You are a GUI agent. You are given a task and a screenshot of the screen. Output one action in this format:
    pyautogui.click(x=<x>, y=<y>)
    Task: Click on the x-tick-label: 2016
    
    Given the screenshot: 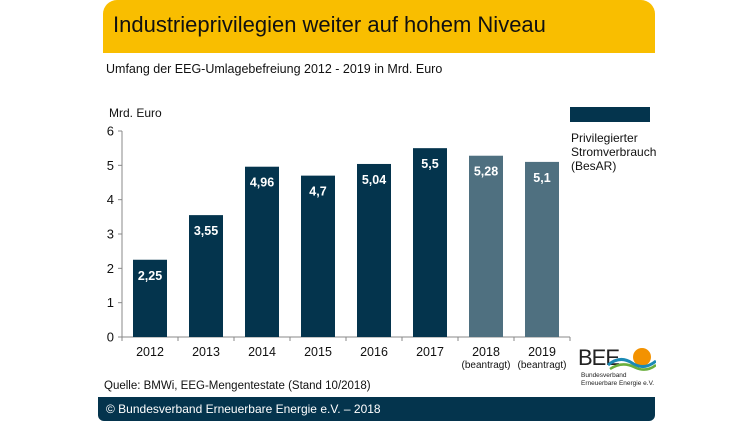 What is the action you would take?
    pyautogui.click(x=374, y=352)
    